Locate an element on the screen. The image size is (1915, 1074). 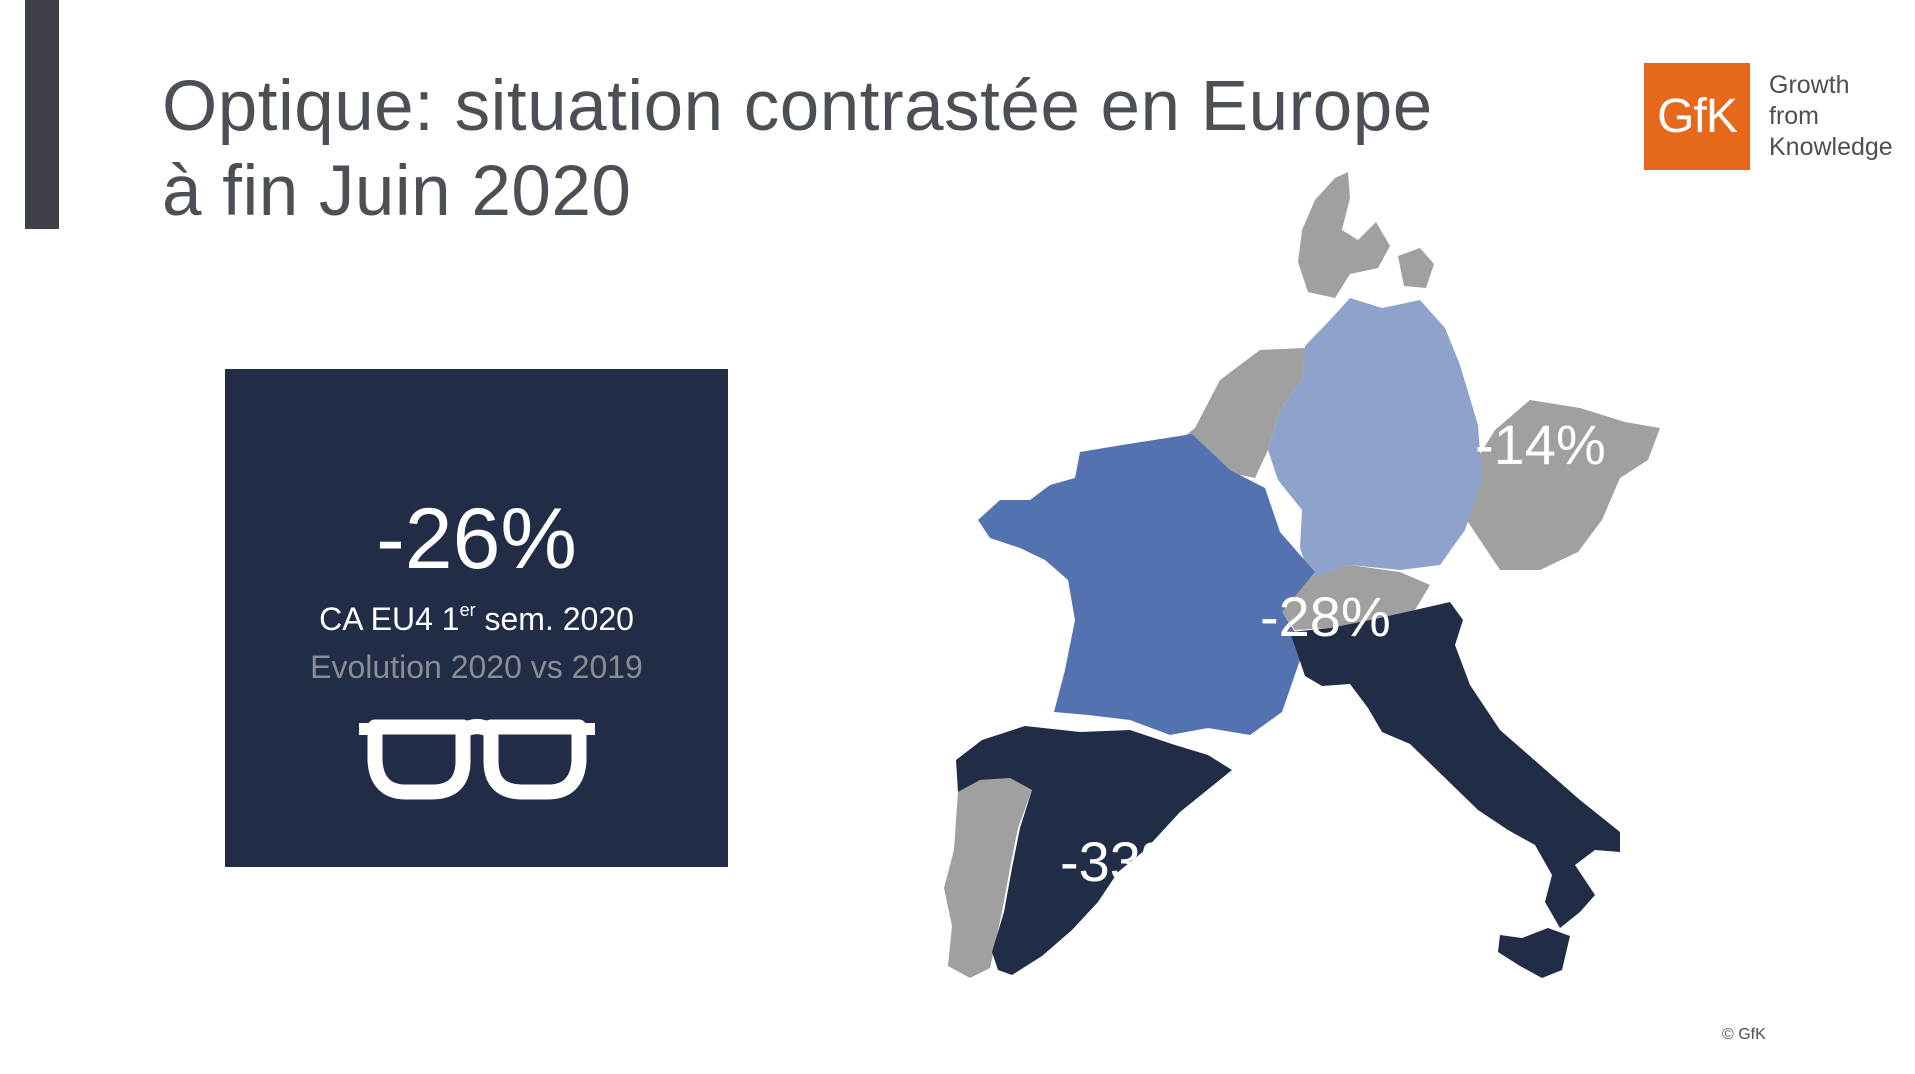
map-region-germany is located at coordinates (1375, 438).